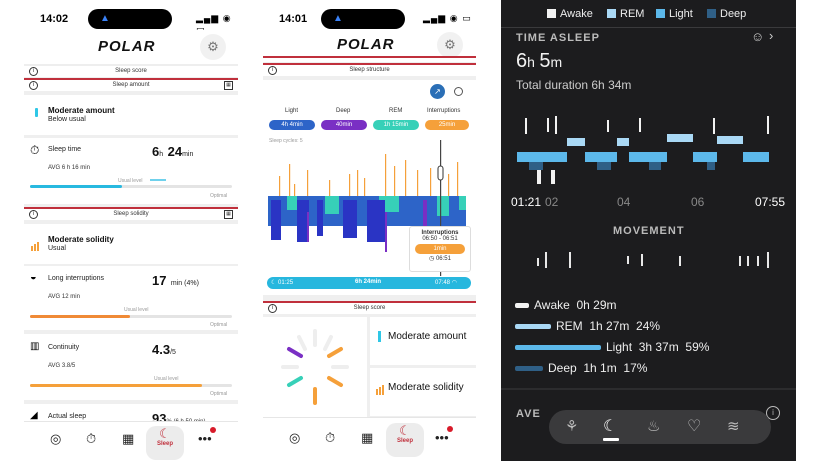  What do you see at coordinates (136, 310) in the screenshot?
I see `usual-level-label: Usual level` at bounding box center [136, 310].